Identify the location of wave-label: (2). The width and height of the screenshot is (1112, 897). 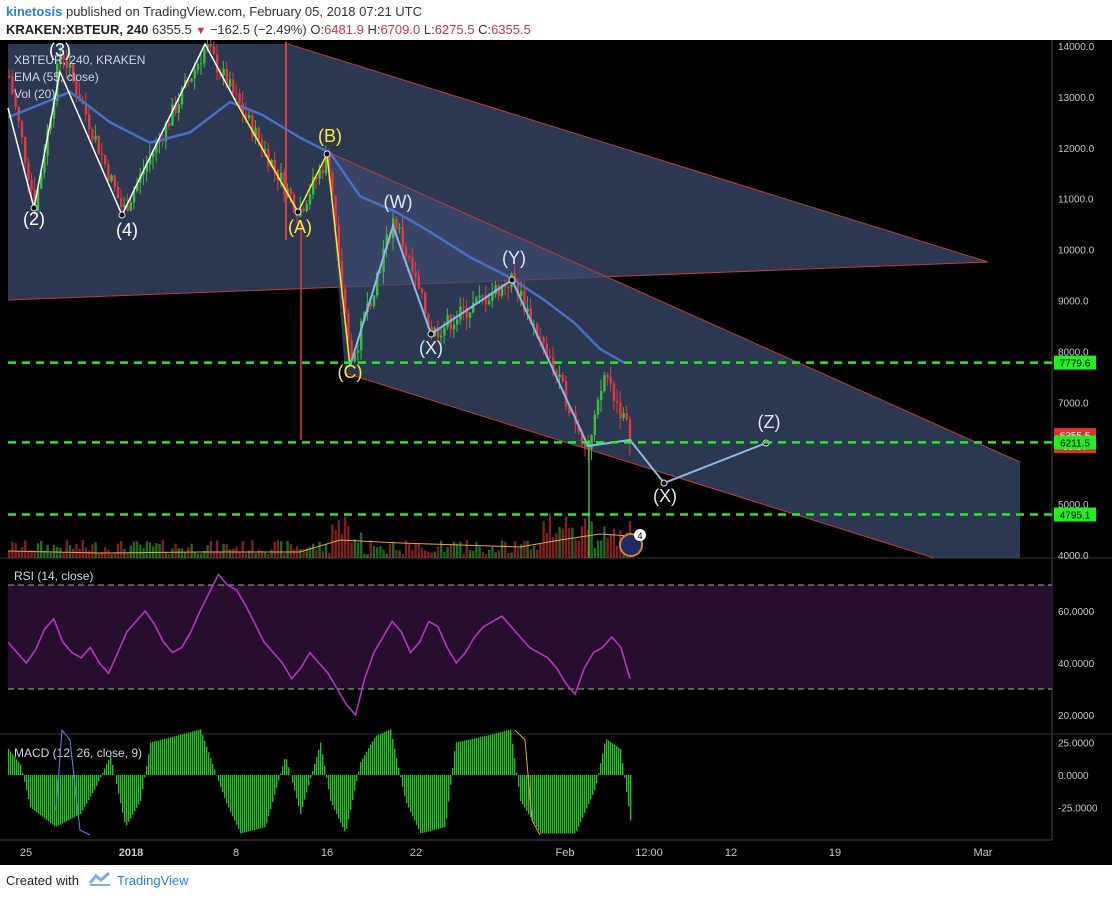
(34, 219).